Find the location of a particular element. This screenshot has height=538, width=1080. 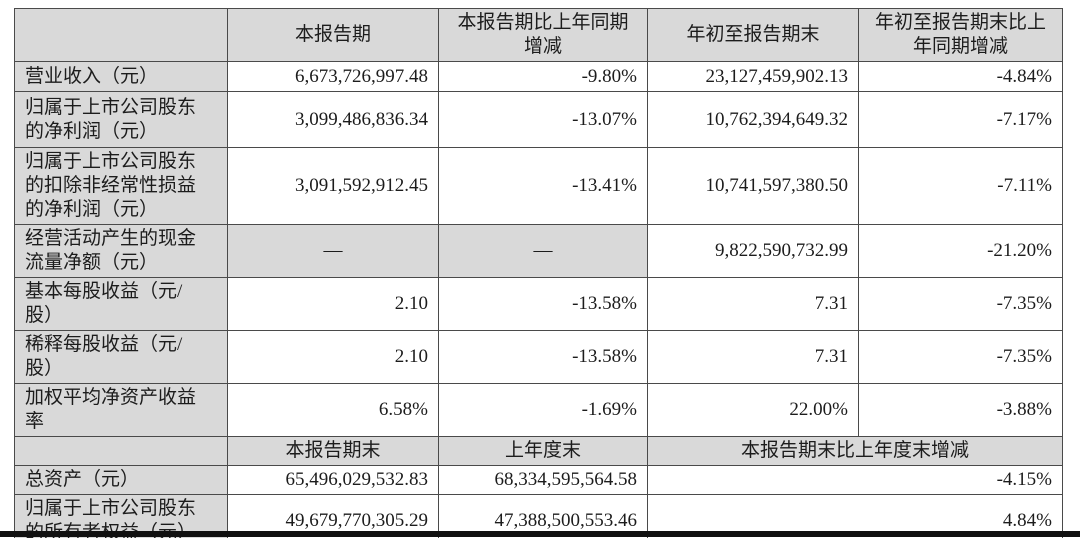

operating-cash-flow-ytd-value: 9,822,590,732.99 is located at coordinates (753, 251).